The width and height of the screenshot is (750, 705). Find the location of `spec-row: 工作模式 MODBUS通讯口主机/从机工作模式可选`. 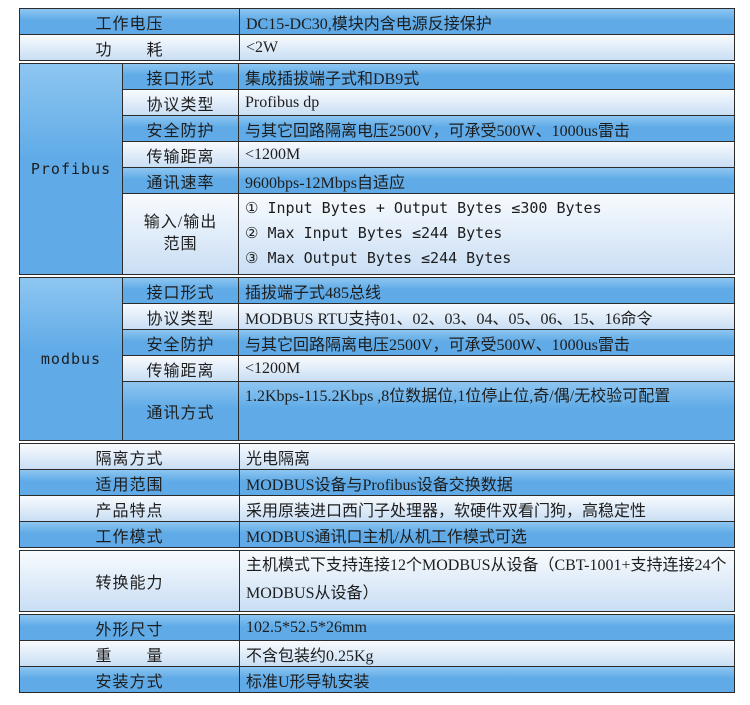

spec-row: 工作模式 MODBUS通讯口主机/从机工作模式可选 is located at coordinates (377, 534).